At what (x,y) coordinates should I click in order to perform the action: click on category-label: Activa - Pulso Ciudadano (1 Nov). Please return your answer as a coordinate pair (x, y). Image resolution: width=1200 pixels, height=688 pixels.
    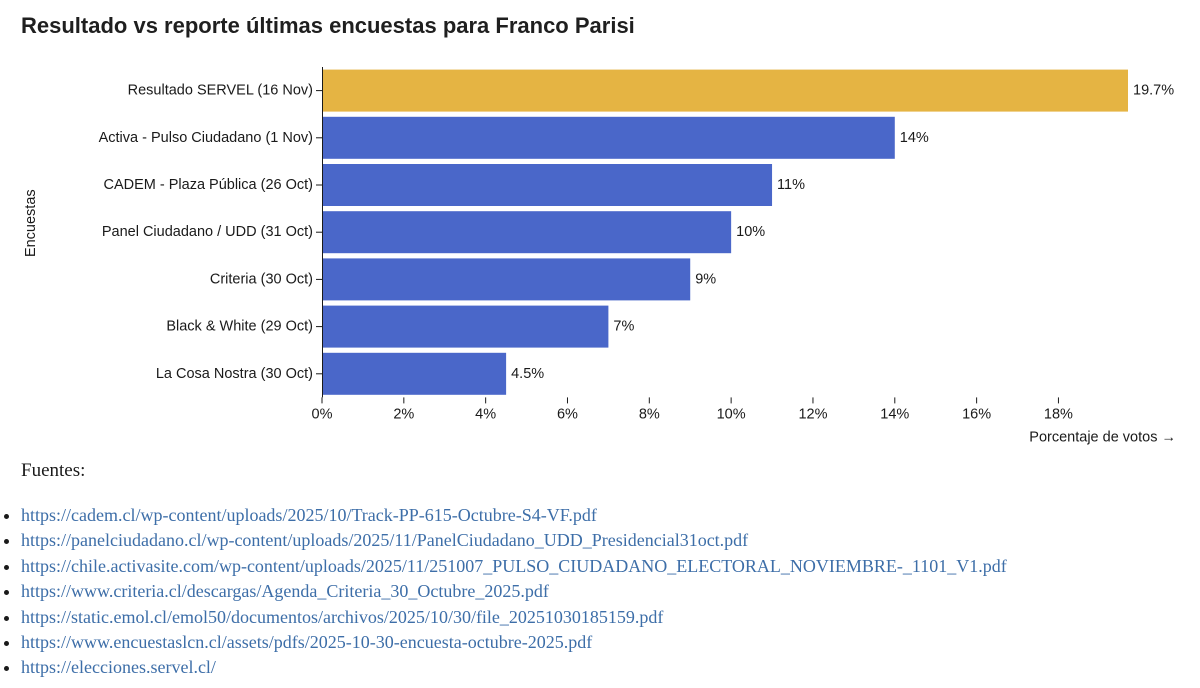
    Looking at the image, I should click on (206, 138).